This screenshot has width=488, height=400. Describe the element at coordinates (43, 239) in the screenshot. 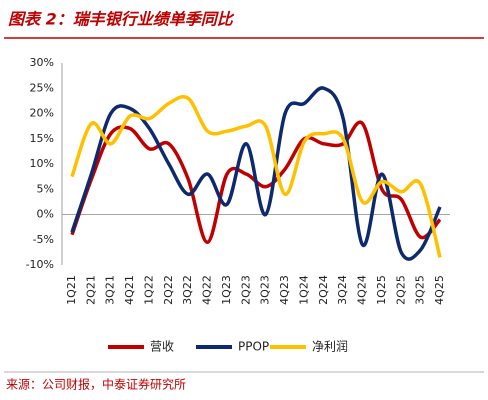

I see `y-tick-label: -5%` at that location.